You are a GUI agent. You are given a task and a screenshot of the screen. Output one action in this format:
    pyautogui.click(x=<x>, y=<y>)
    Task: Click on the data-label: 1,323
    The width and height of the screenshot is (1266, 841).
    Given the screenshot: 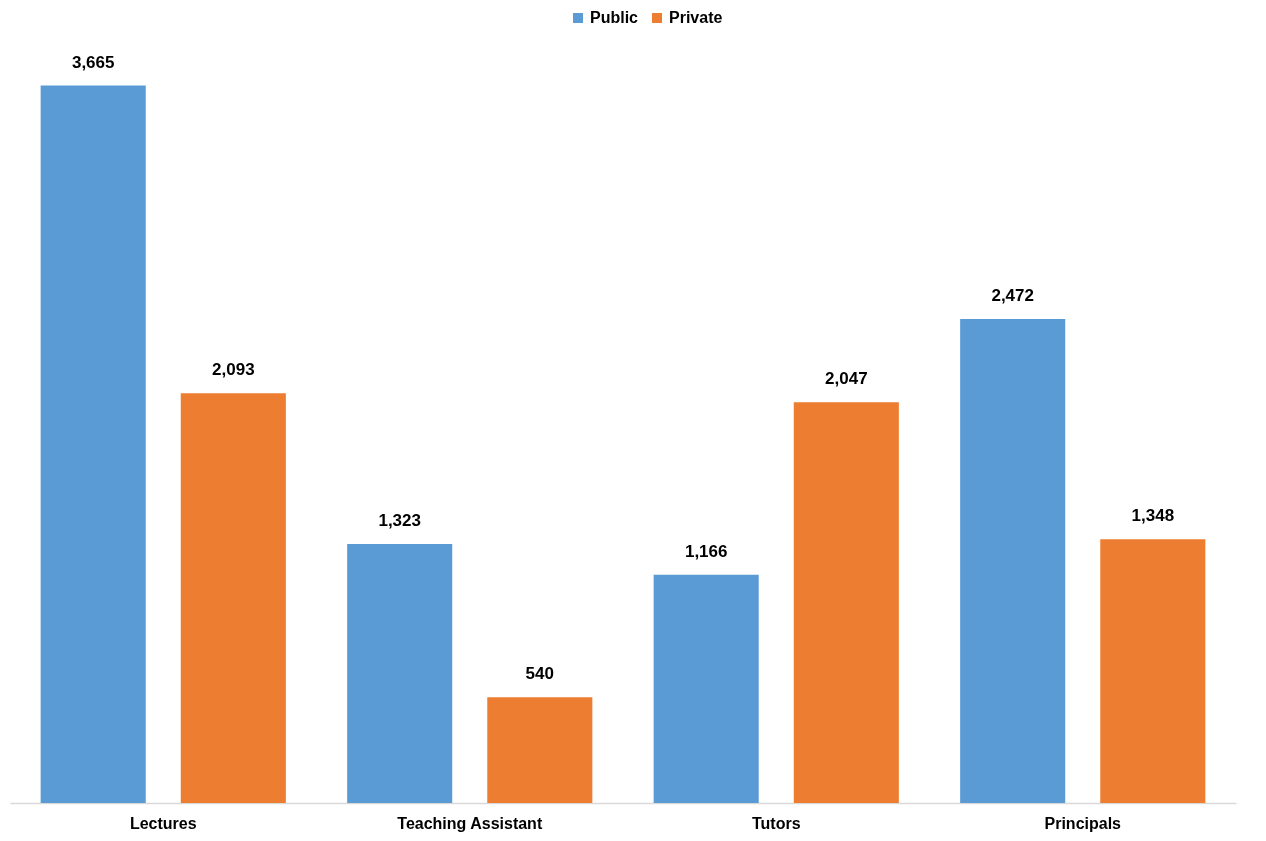 What is the action you would take?
    pyautogui.click(x=399, y=521)
    